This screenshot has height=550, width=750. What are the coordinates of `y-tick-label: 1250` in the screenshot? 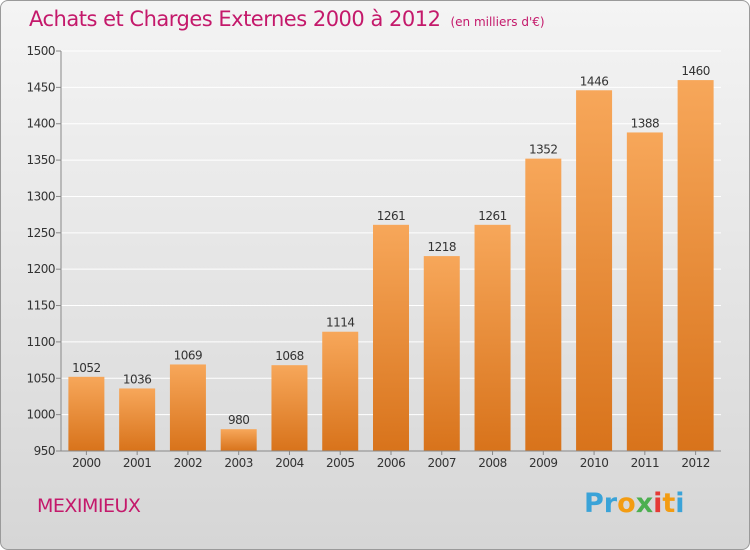 It's located at (40, 233).